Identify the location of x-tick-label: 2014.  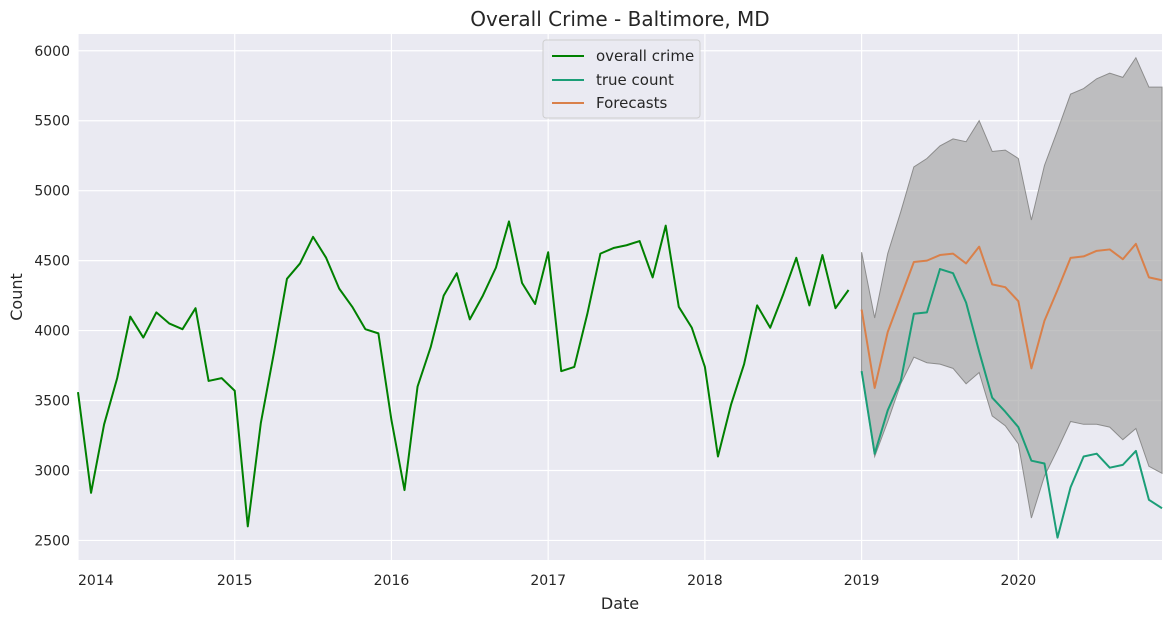
(96, 581).